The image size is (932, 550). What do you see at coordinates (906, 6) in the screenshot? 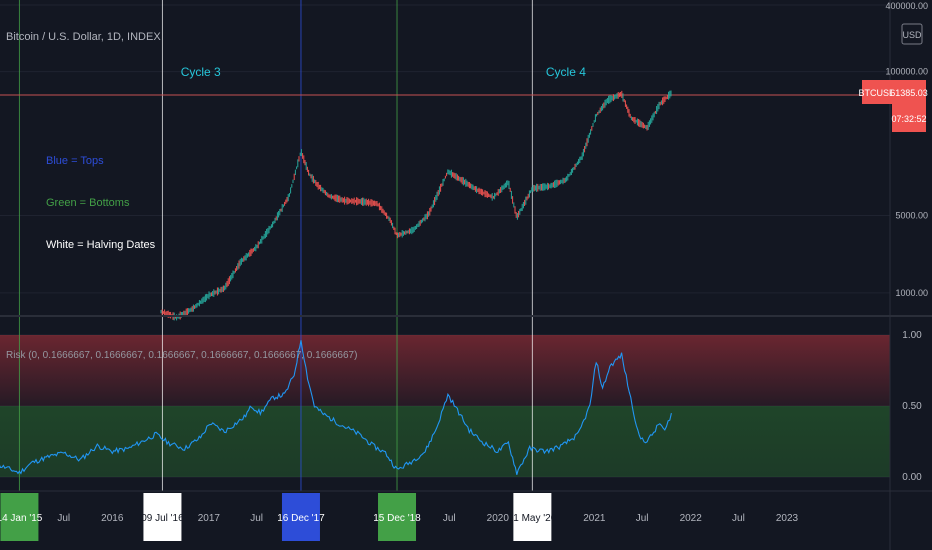
I see `price-axis-tick-label: 400000.00` at bounding box center [906, 6].